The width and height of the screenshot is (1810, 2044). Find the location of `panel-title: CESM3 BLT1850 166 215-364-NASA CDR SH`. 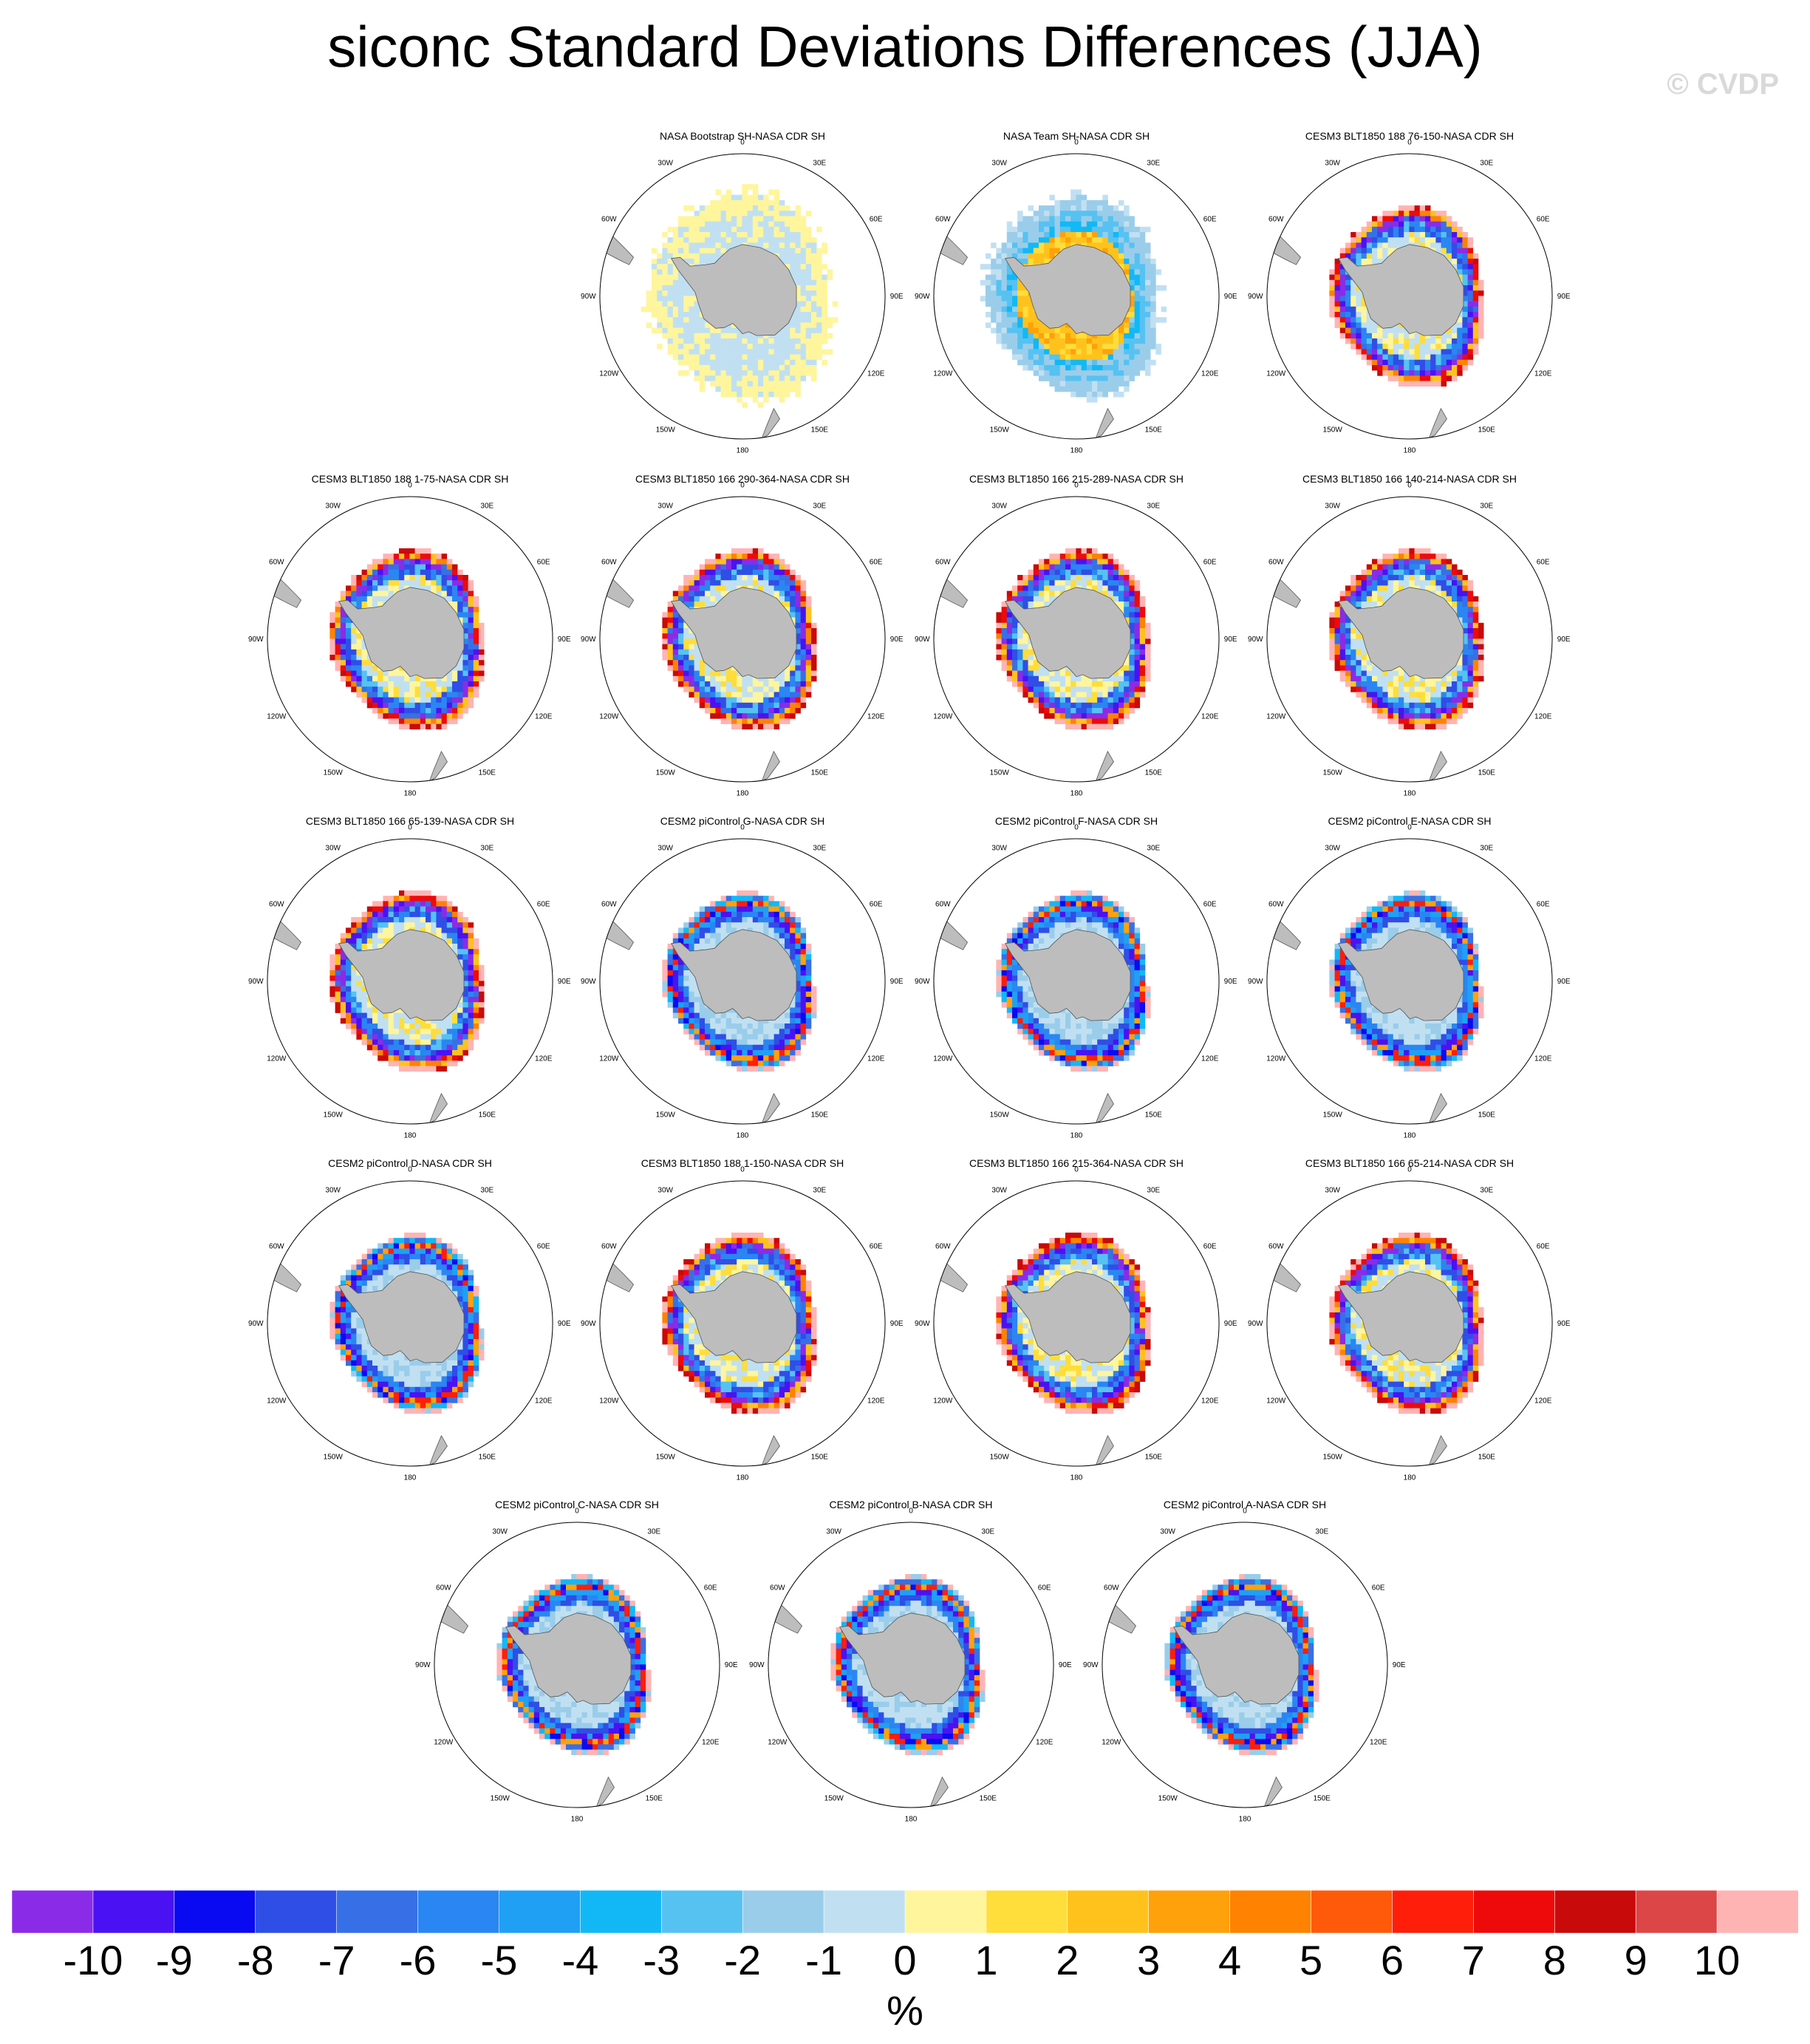

panel-title: CESM3 BLT1850 166 215-364-NASA CDR SH is located at coordinates (1076, 1163).